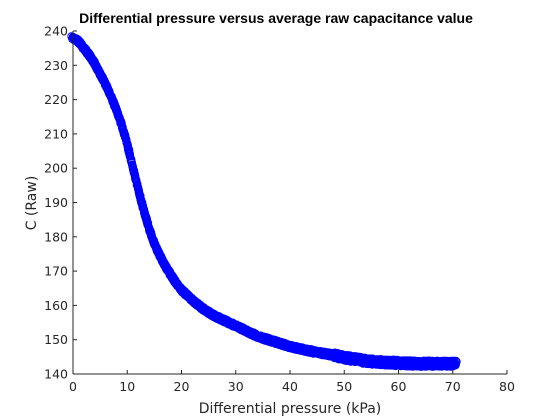  Describe the element at coordinates (290, 409) in the screenshot. I see `x-axis-label: Differential pressure (kPa)` at that location.